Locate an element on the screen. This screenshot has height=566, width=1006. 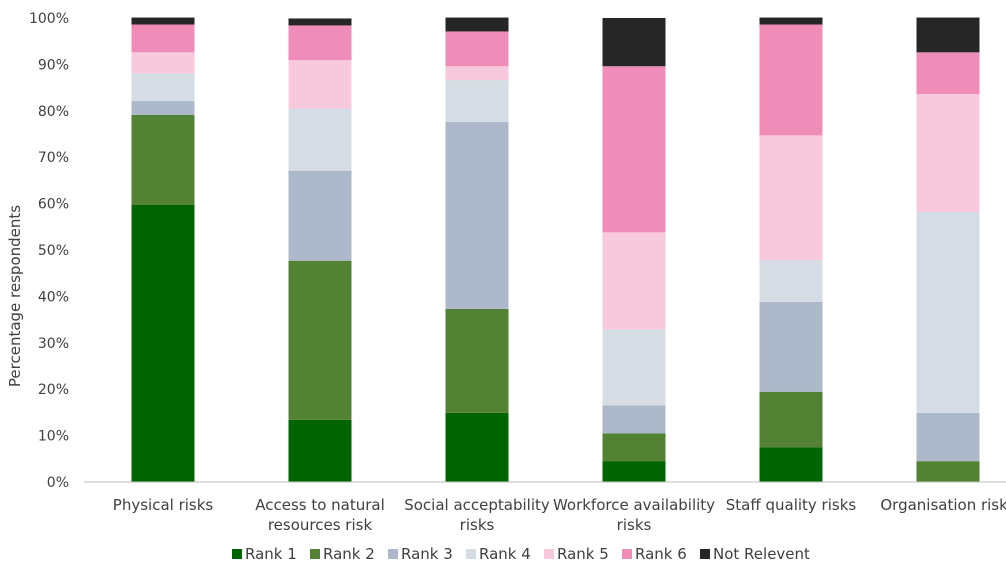
legend-label: Rank 5 is located at coordinates (583, 554).